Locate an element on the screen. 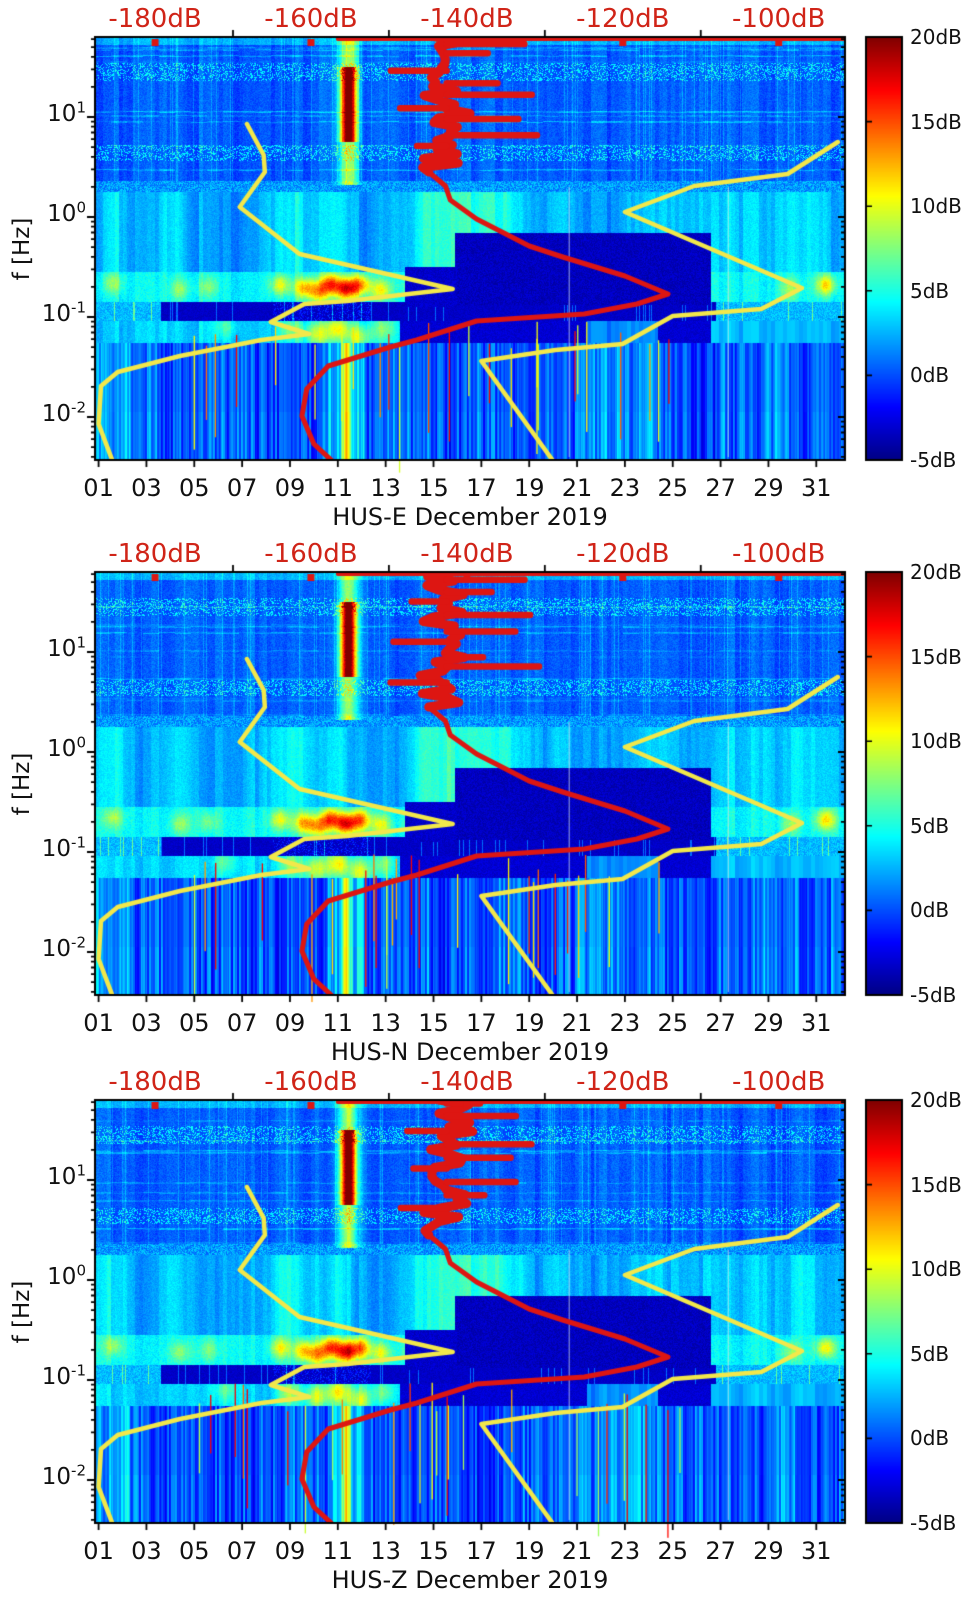  x-axis-title: HUS-Z December 2019 is located at coordinates (470, 1580).